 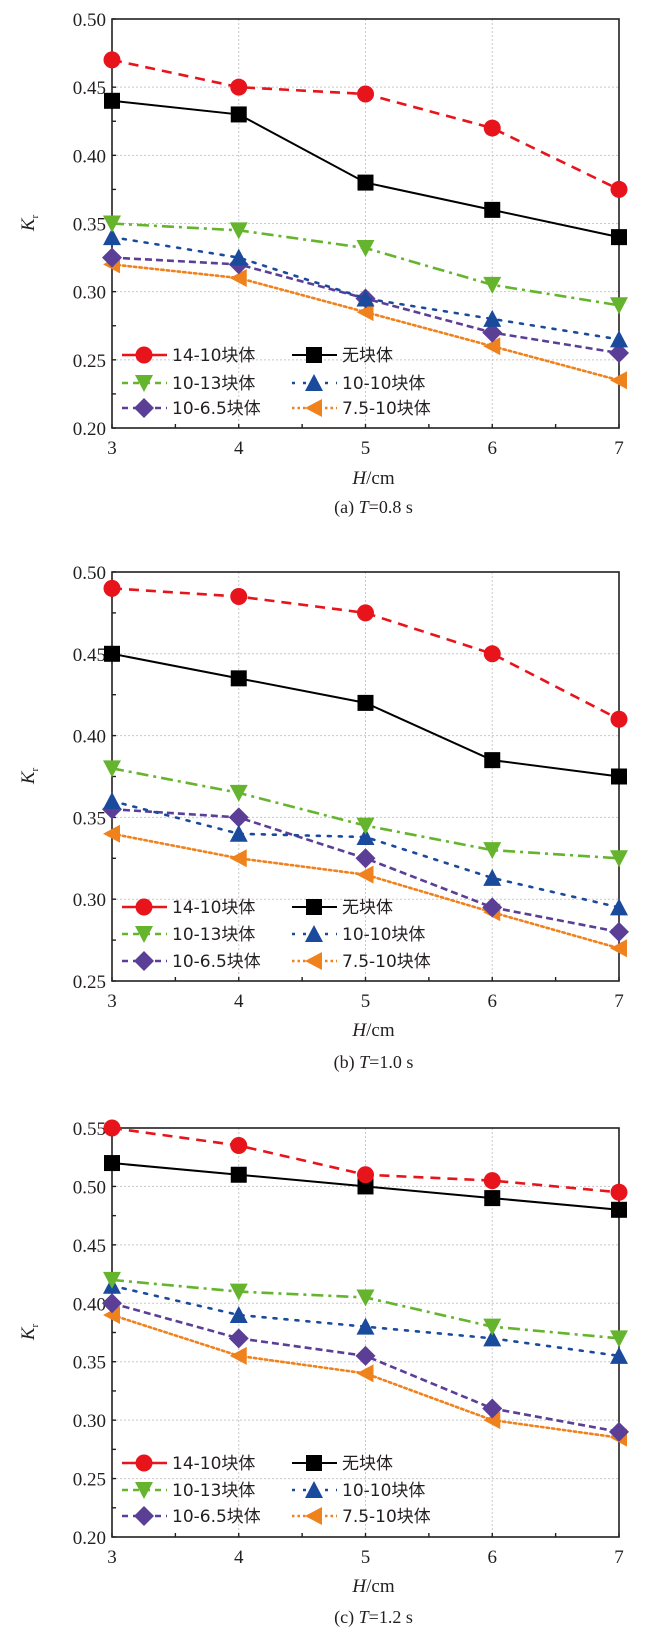 I want to click on caption-rest: =1.2 s, so click(x=391, y=1617).